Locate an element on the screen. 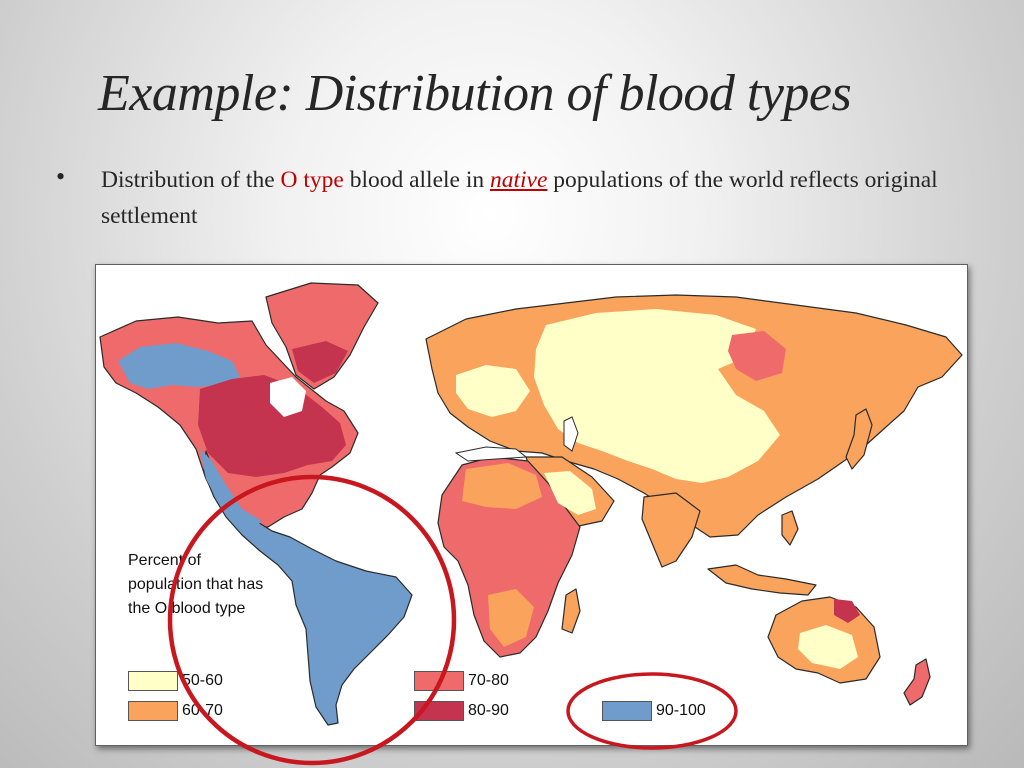 The image size is (1024, 768). indonesia-region is located at coordinates (762, 580).